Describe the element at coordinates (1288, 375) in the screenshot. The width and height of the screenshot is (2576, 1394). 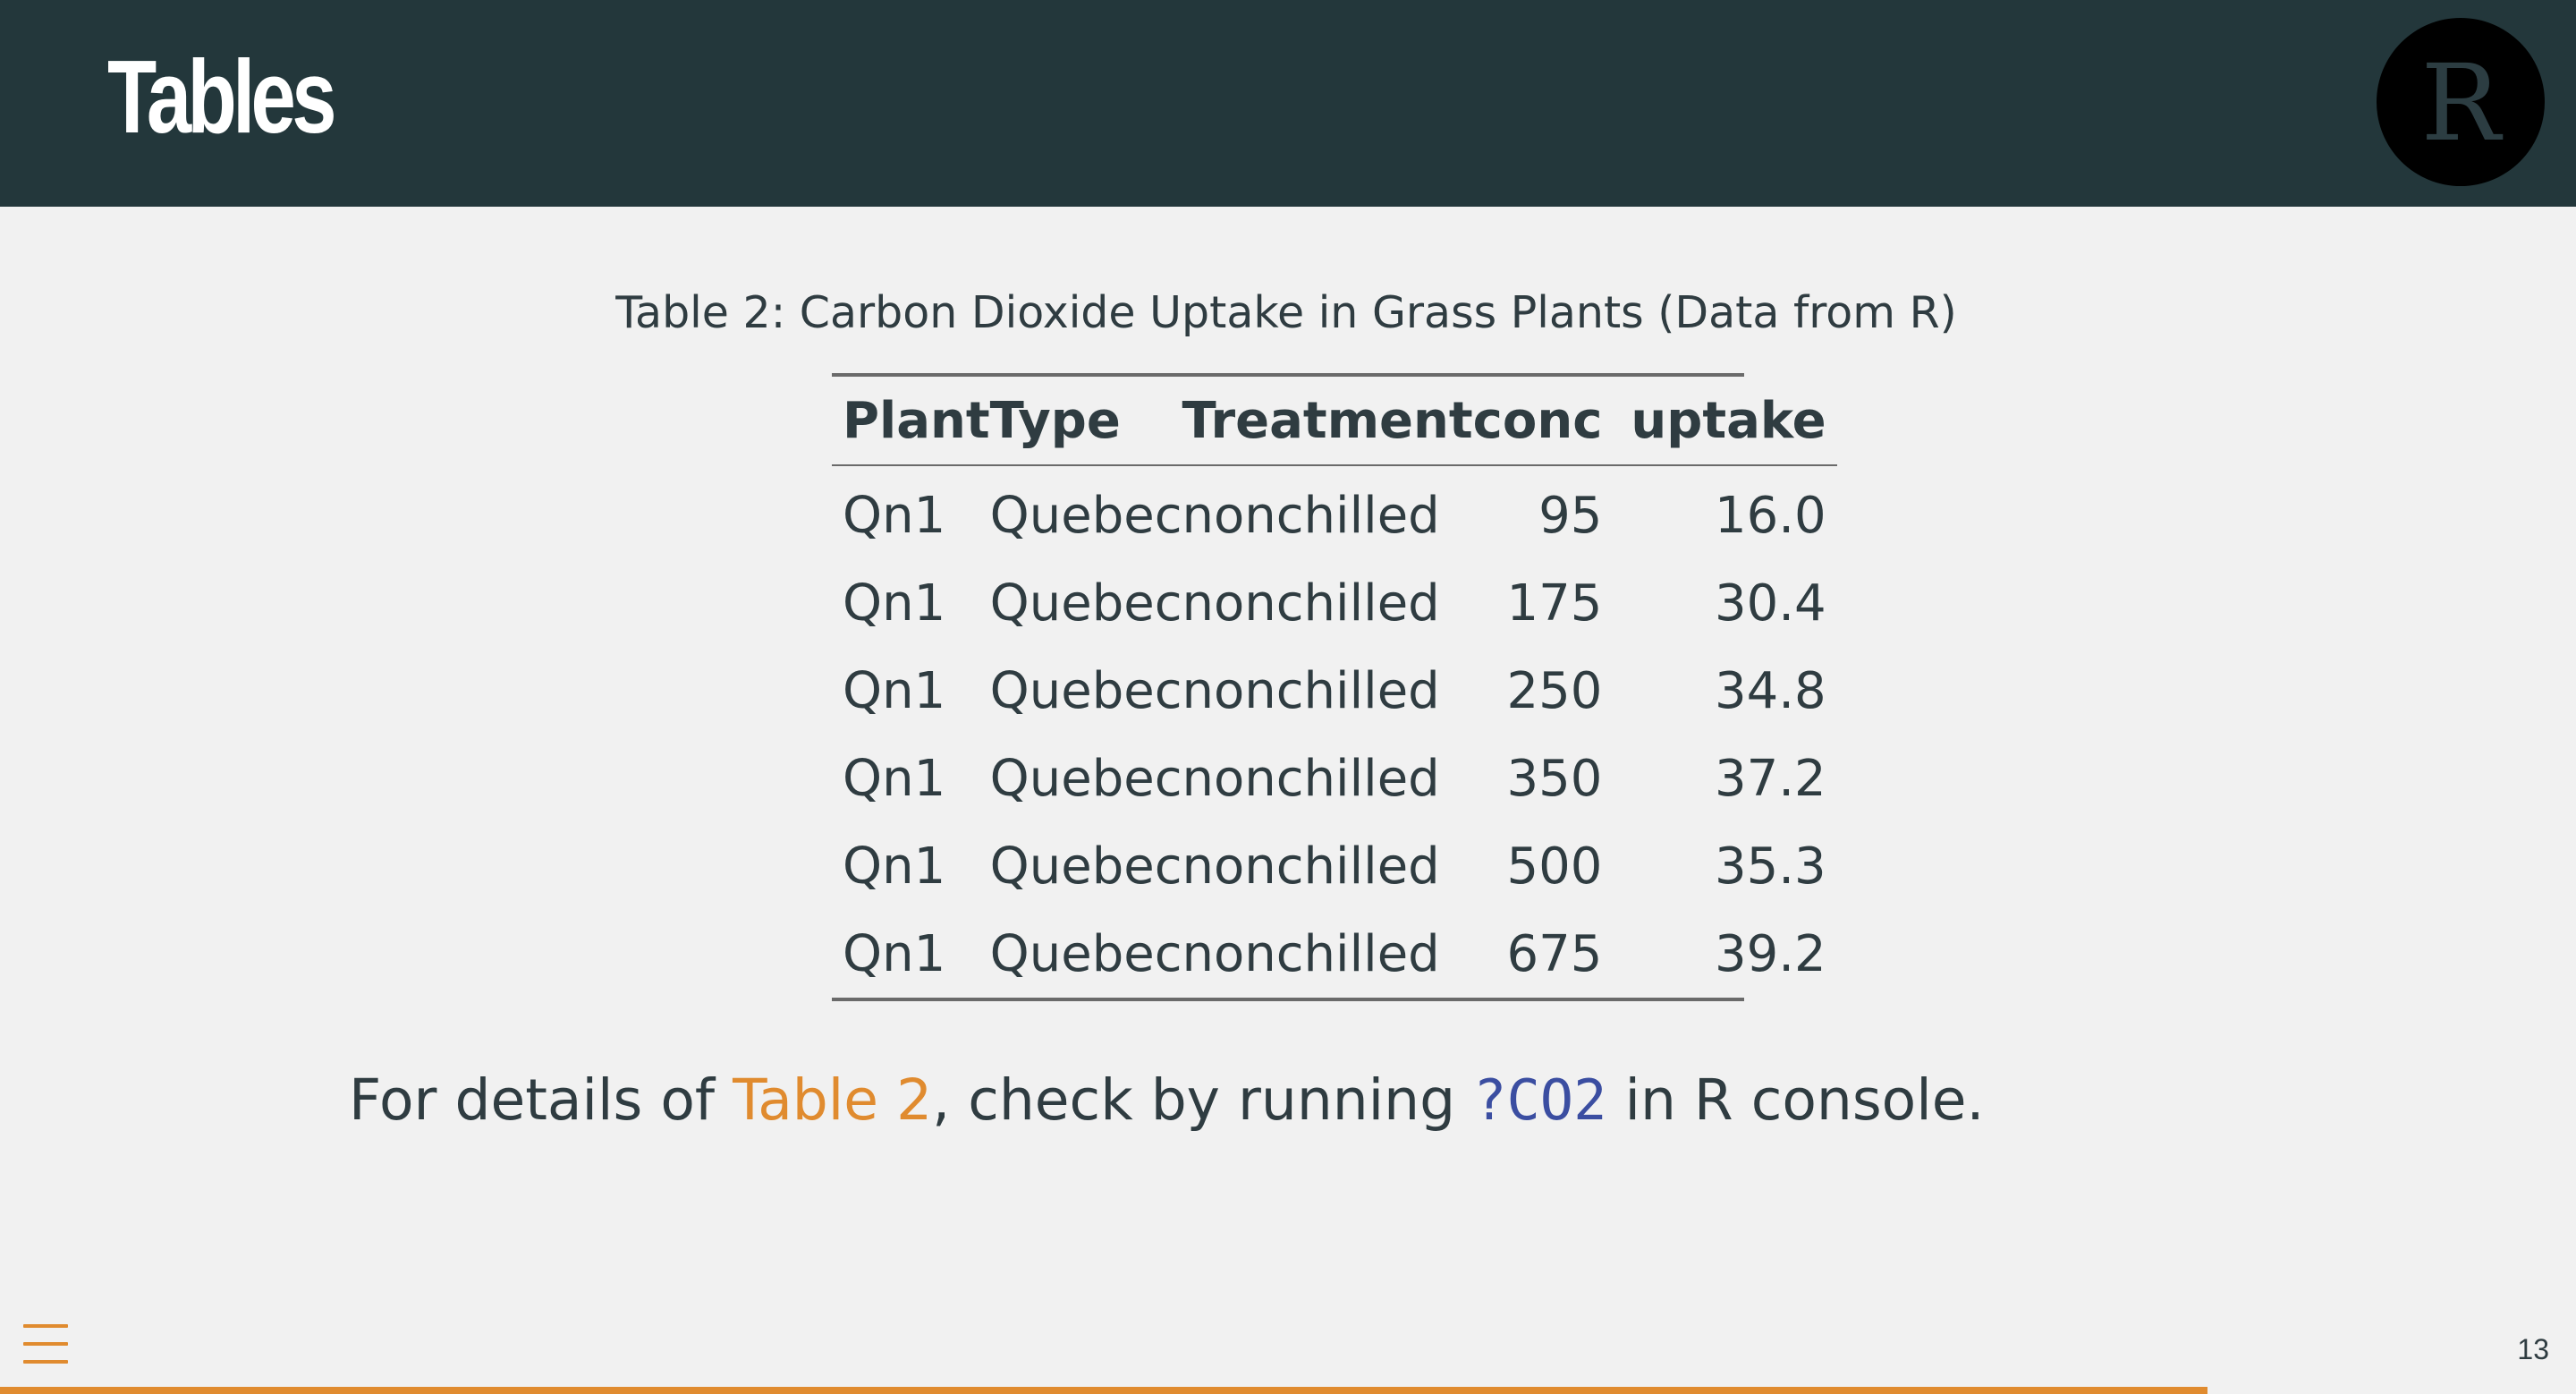
I see `table-top-rule` at that location.